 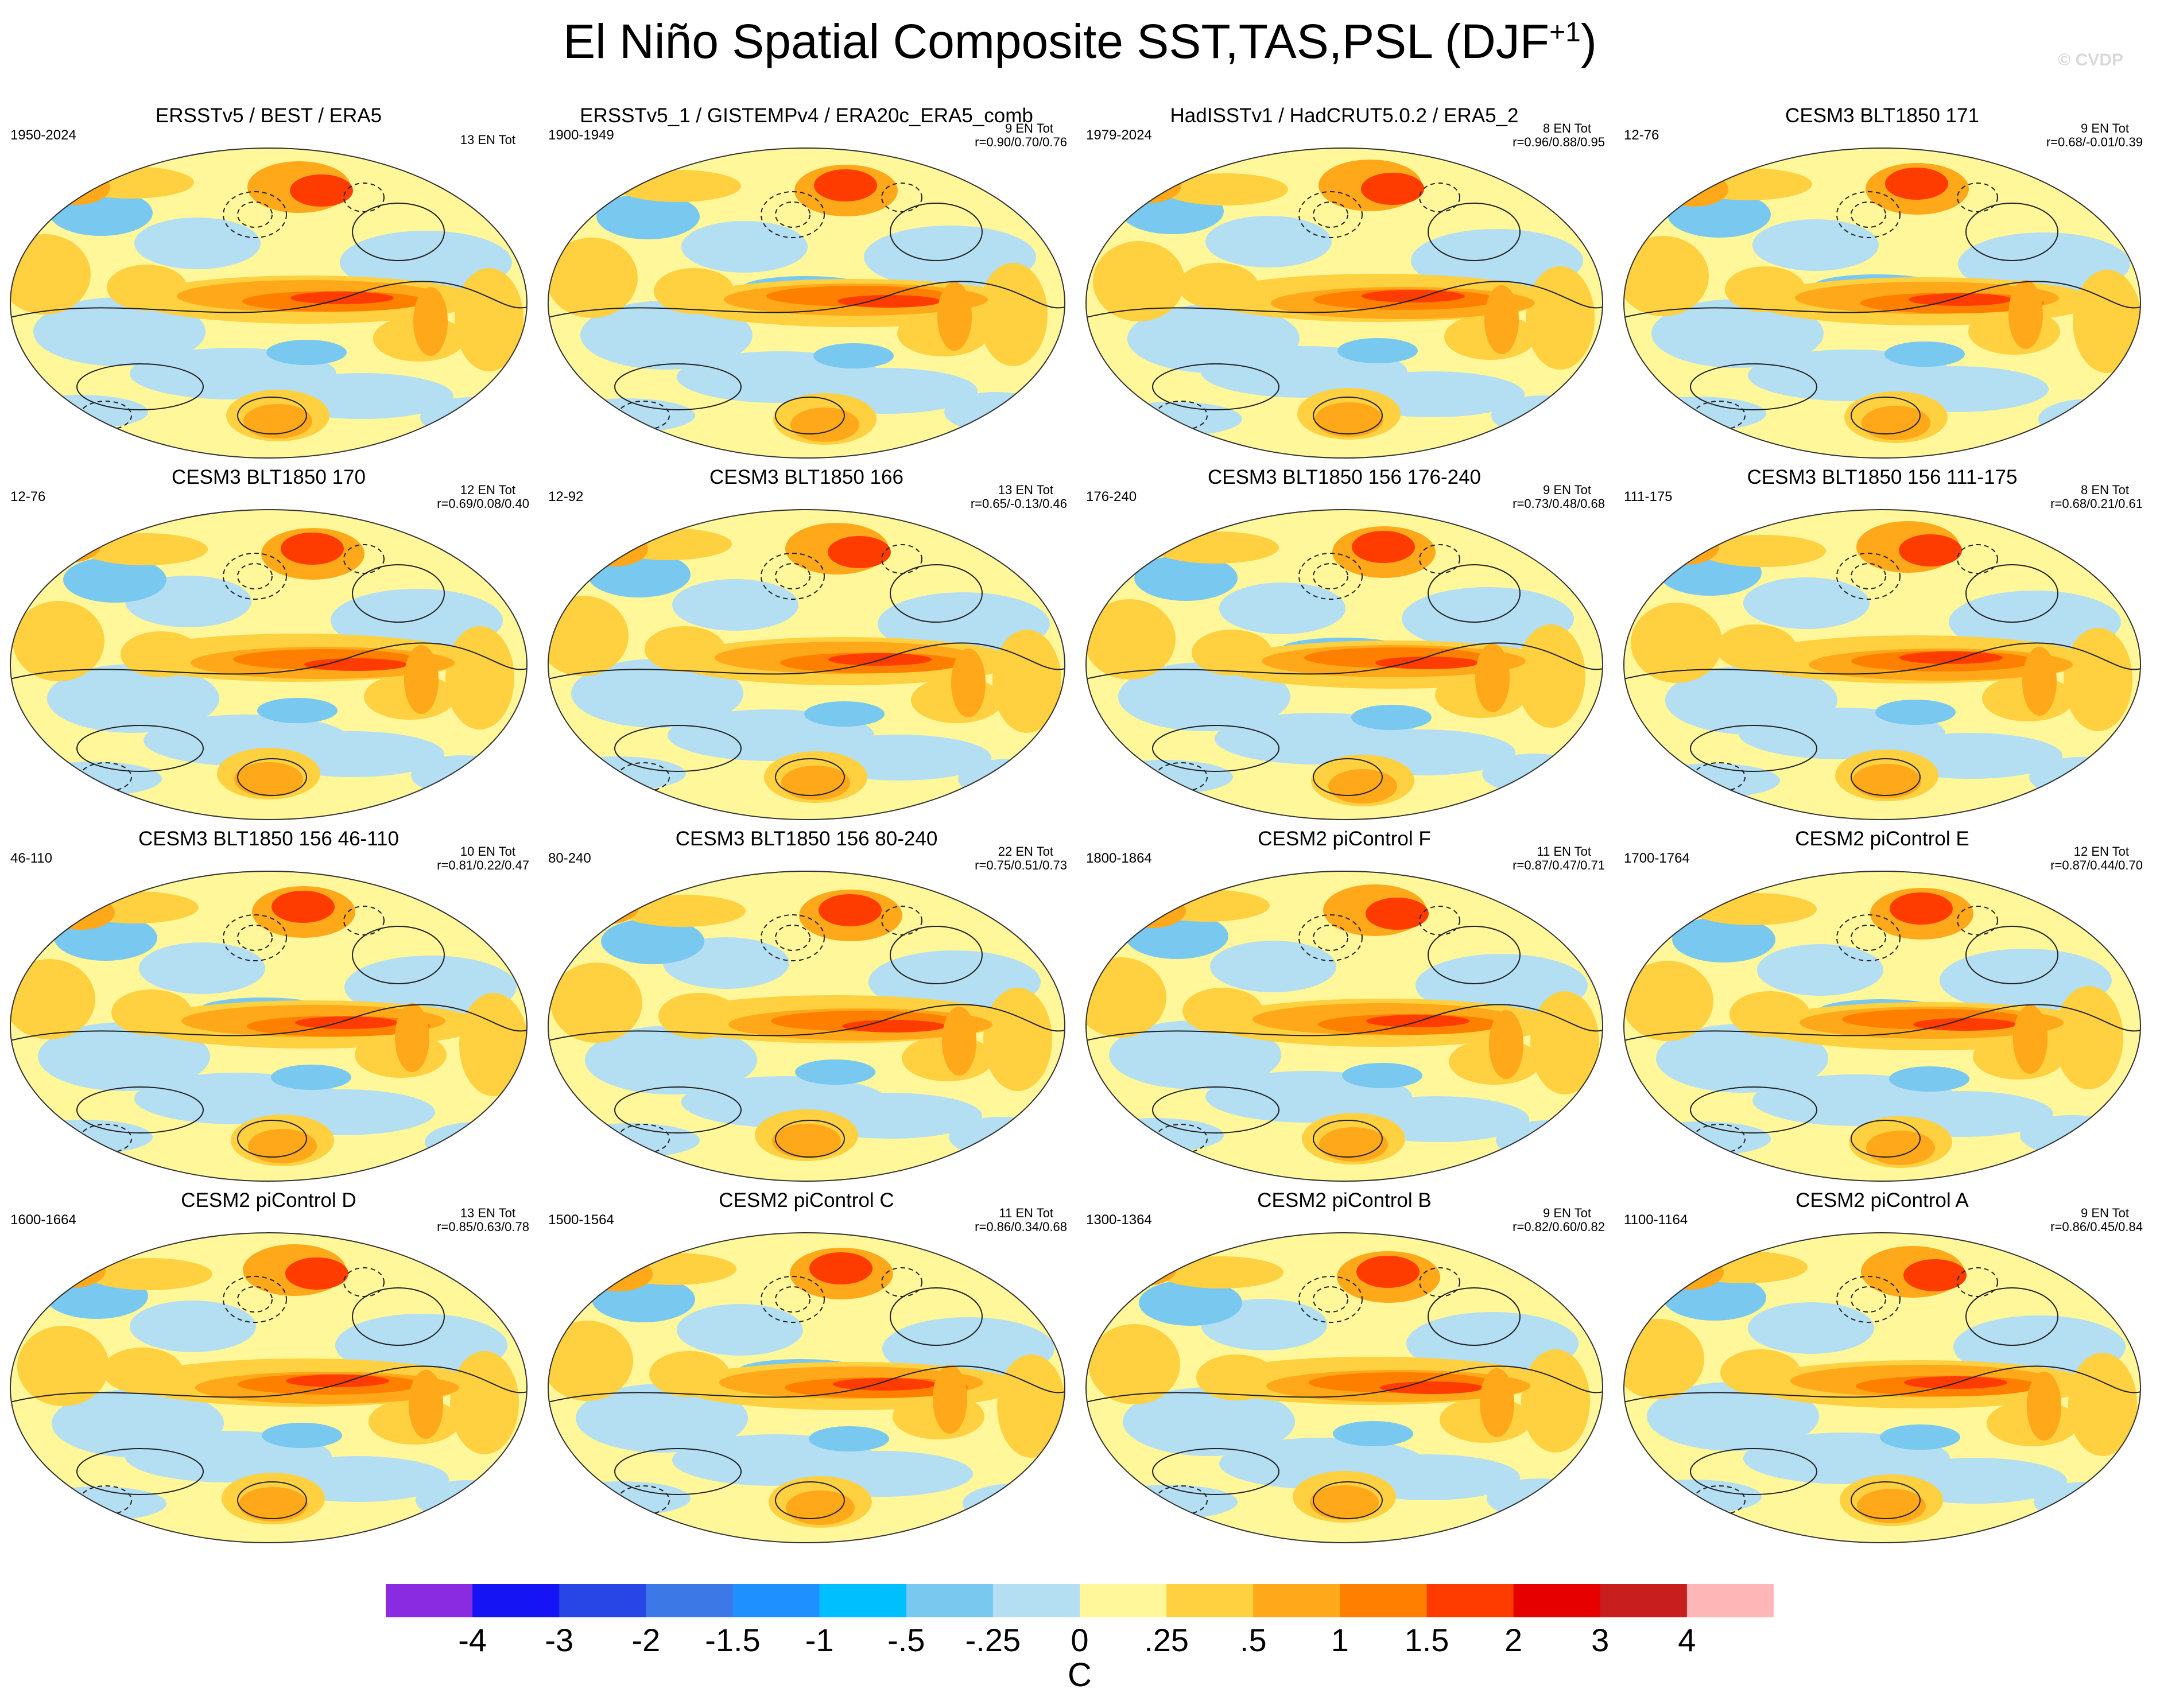 I want to click on panel-title: CESM3 BLT1850 156 46-110, so click(x=268, y=839).